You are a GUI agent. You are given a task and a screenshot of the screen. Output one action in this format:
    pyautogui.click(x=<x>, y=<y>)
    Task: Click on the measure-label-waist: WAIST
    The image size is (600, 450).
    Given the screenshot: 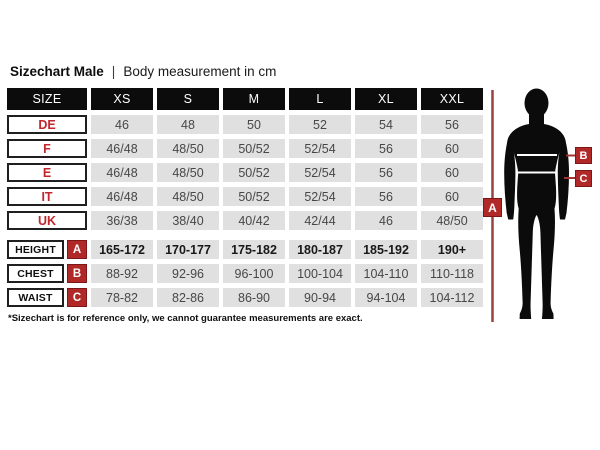 What is the action you would take?
    pyautogui.click(x=35, y=297)
    